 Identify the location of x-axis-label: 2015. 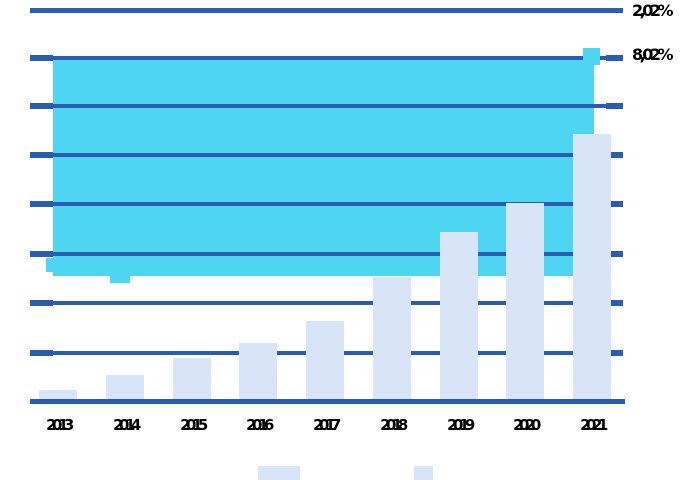
(194, 425).